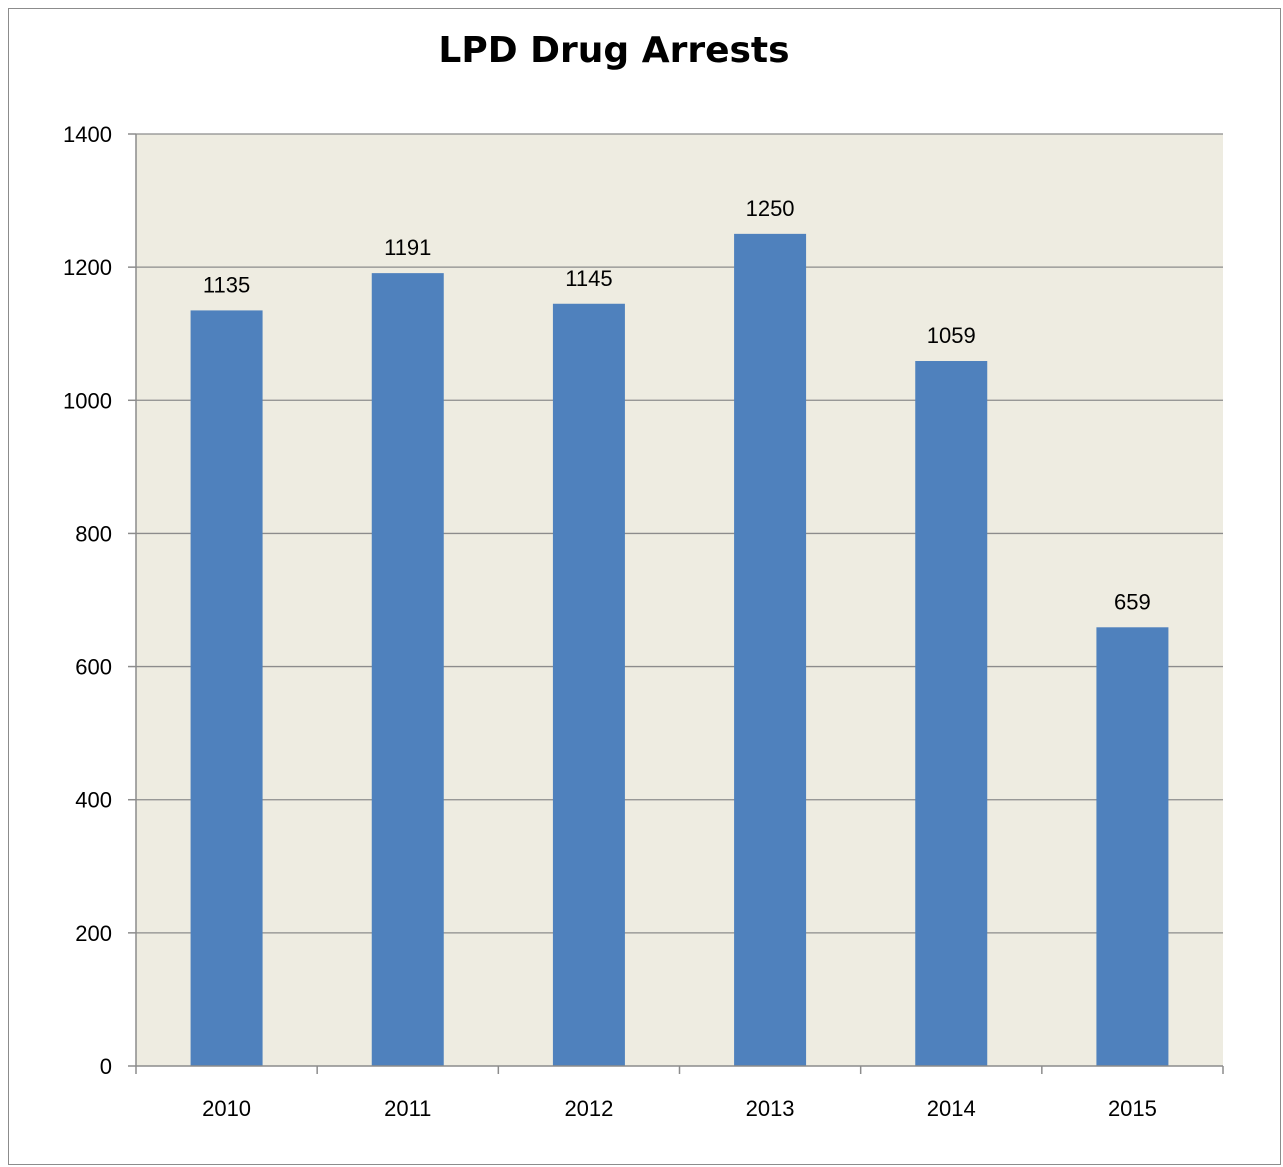 The width and height of the screenshot is (1283, 1167). What do you see at coordinates (1132, 1108) in the screenshot?
I see `x-tick-label-2015: 2015` at bounding box center [1132, 1108].